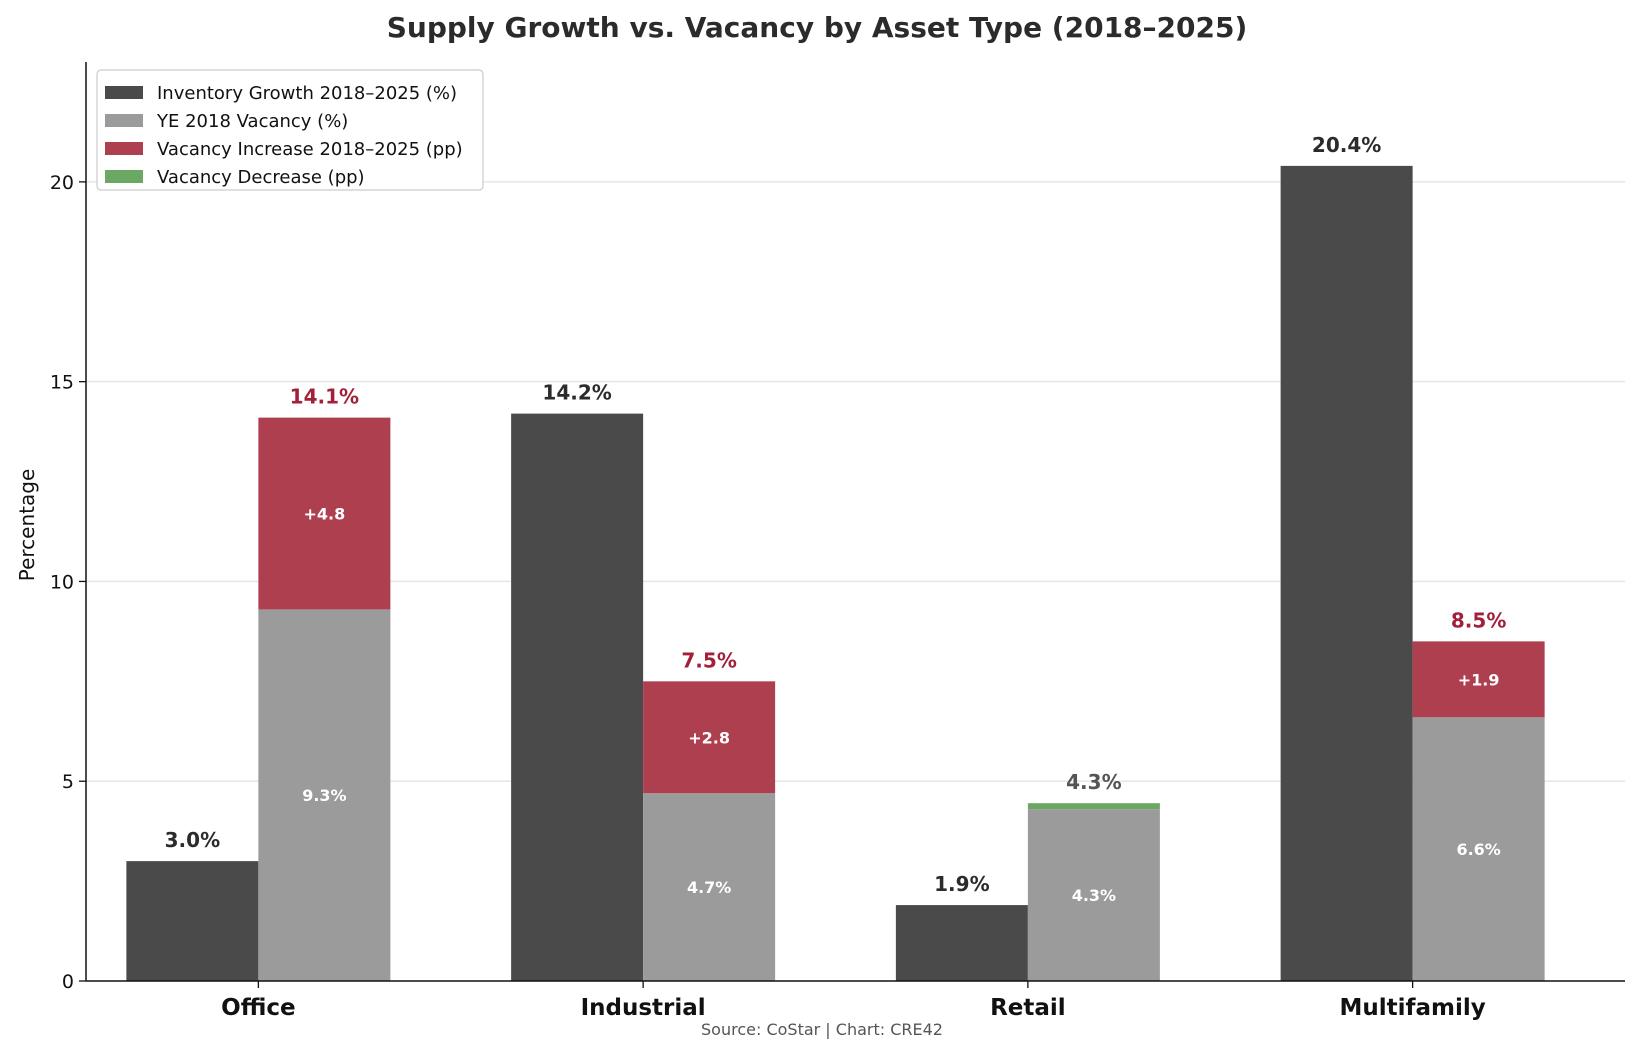  I want to click on y-tick-label: 5, so click(68, 782).